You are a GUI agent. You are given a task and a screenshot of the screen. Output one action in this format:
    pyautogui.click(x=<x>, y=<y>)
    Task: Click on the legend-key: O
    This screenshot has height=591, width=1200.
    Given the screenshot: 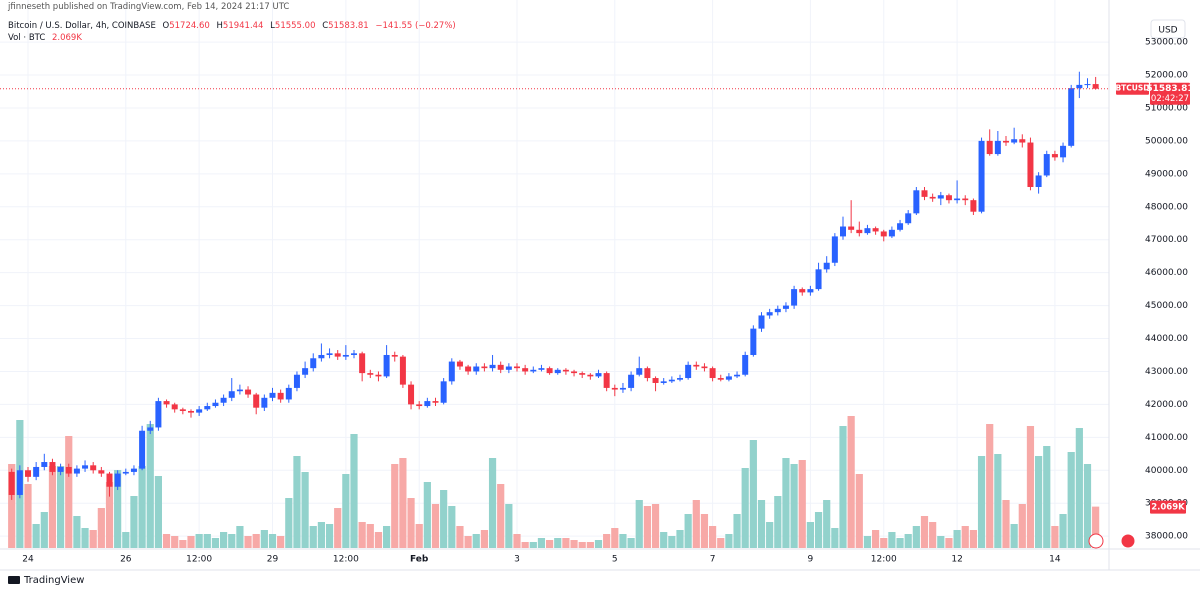 What is the action you would take?
    pyautogui.click(x=166, y=26)
    